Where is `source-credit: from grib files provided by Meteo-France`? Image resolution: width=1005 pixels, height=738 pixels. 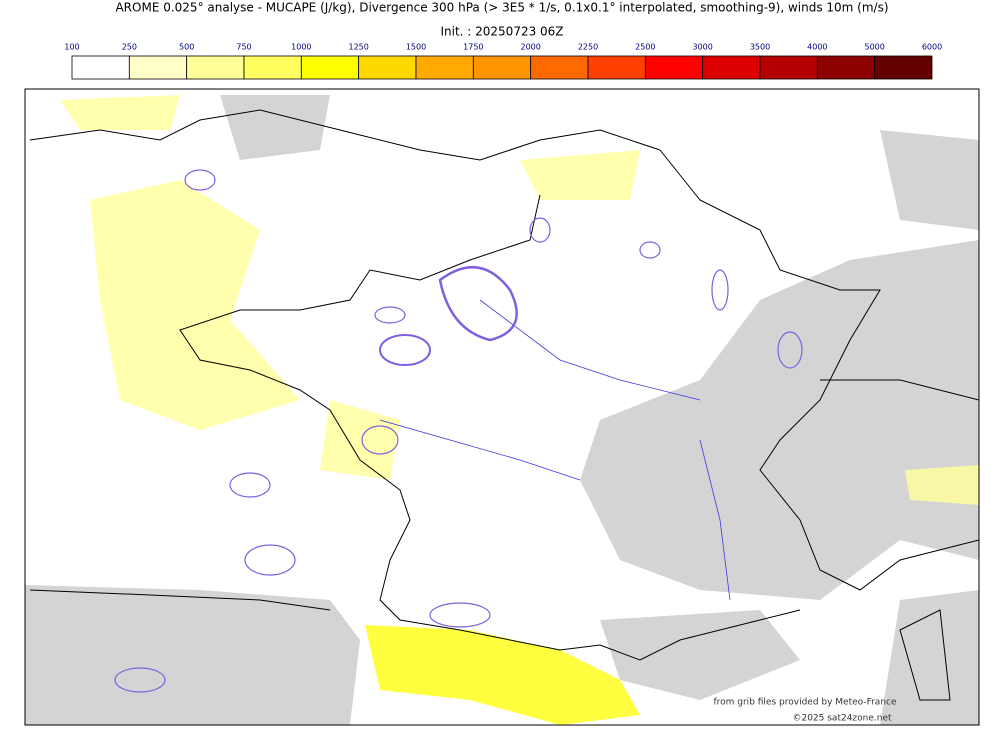
source-credit: from grib files provided by Meteo-France is located at coordinates (804, 703).